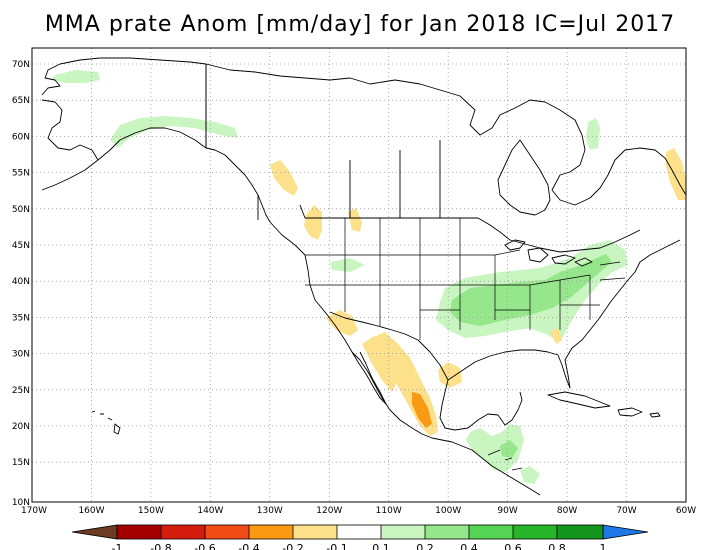  I want to click on cuba, so click(579, 400).